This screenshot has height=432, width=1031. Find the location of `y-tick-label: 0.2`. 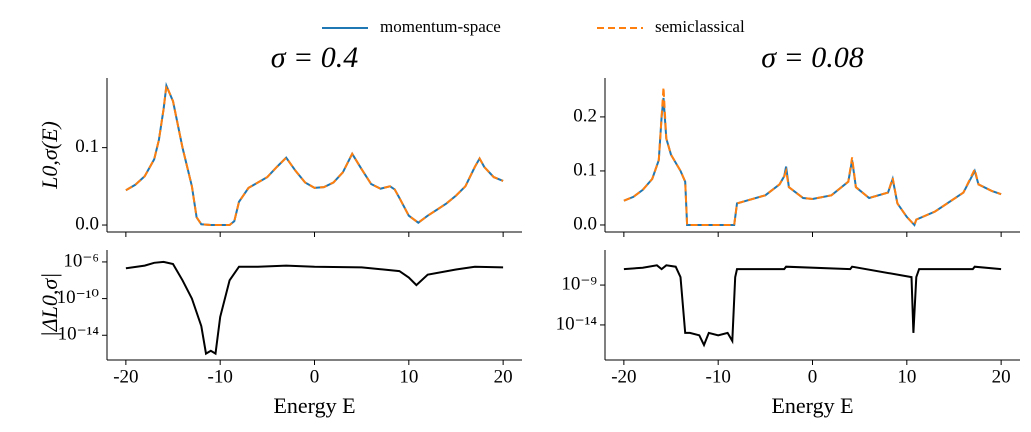

y-tick-label: 0.2 is located at coordinates (585, 115).